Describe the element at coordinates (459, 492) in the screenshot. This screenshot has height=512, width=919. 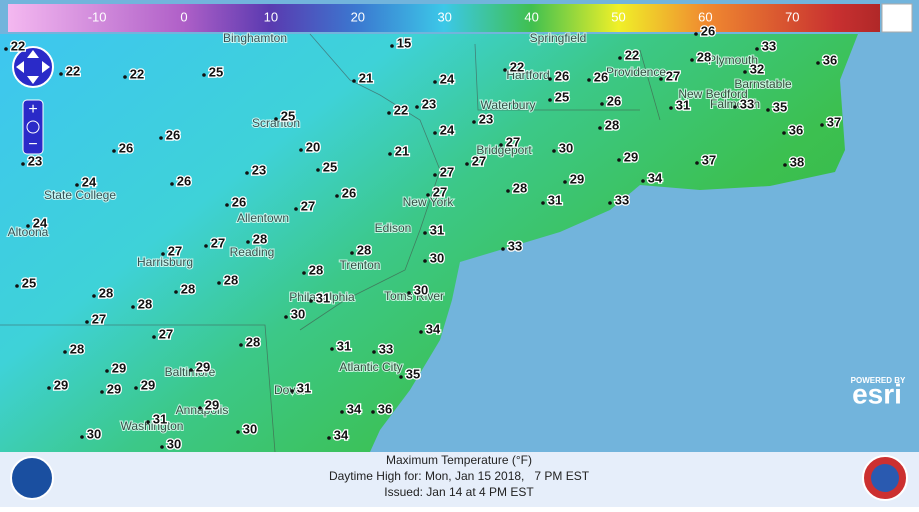
I see `footer-issued: Issued: Jan 14 at 4 PM EST` at that location.